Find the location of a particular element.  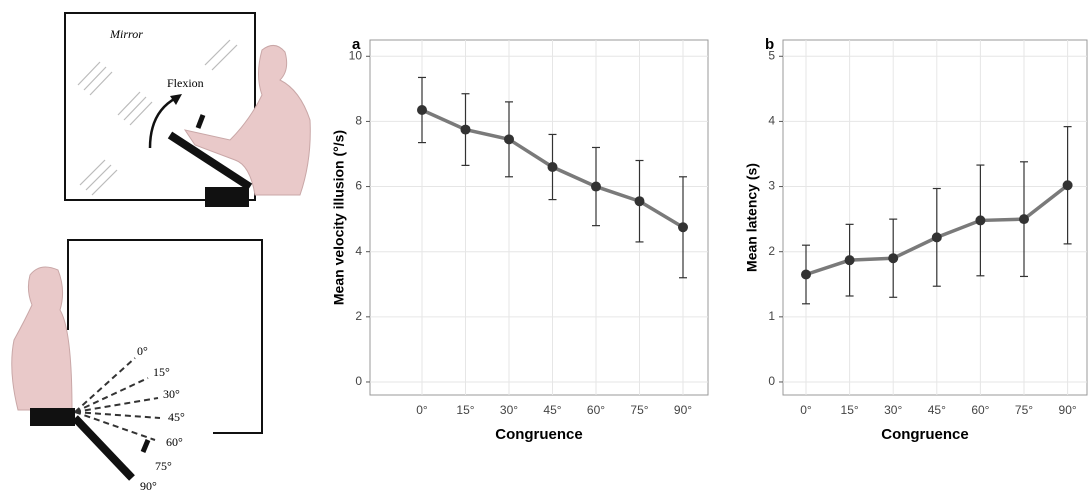

illustration-top: Mirror Flexion is located at coordinates (187, 109).